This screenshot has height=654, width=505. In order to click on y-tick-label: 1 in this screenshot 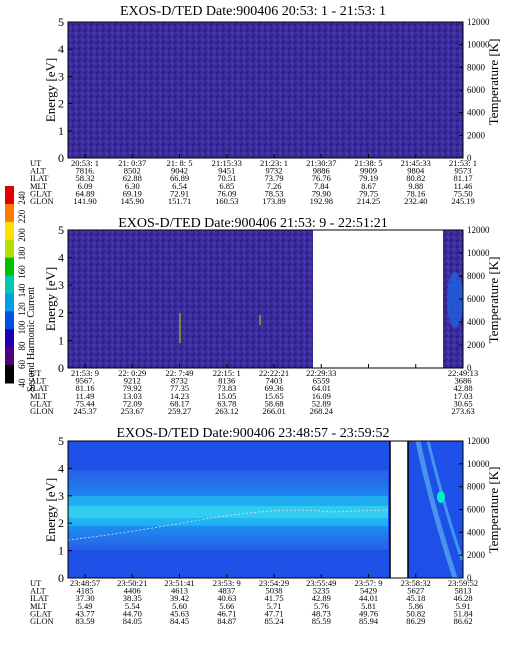, I will do `click(61, 131)`.